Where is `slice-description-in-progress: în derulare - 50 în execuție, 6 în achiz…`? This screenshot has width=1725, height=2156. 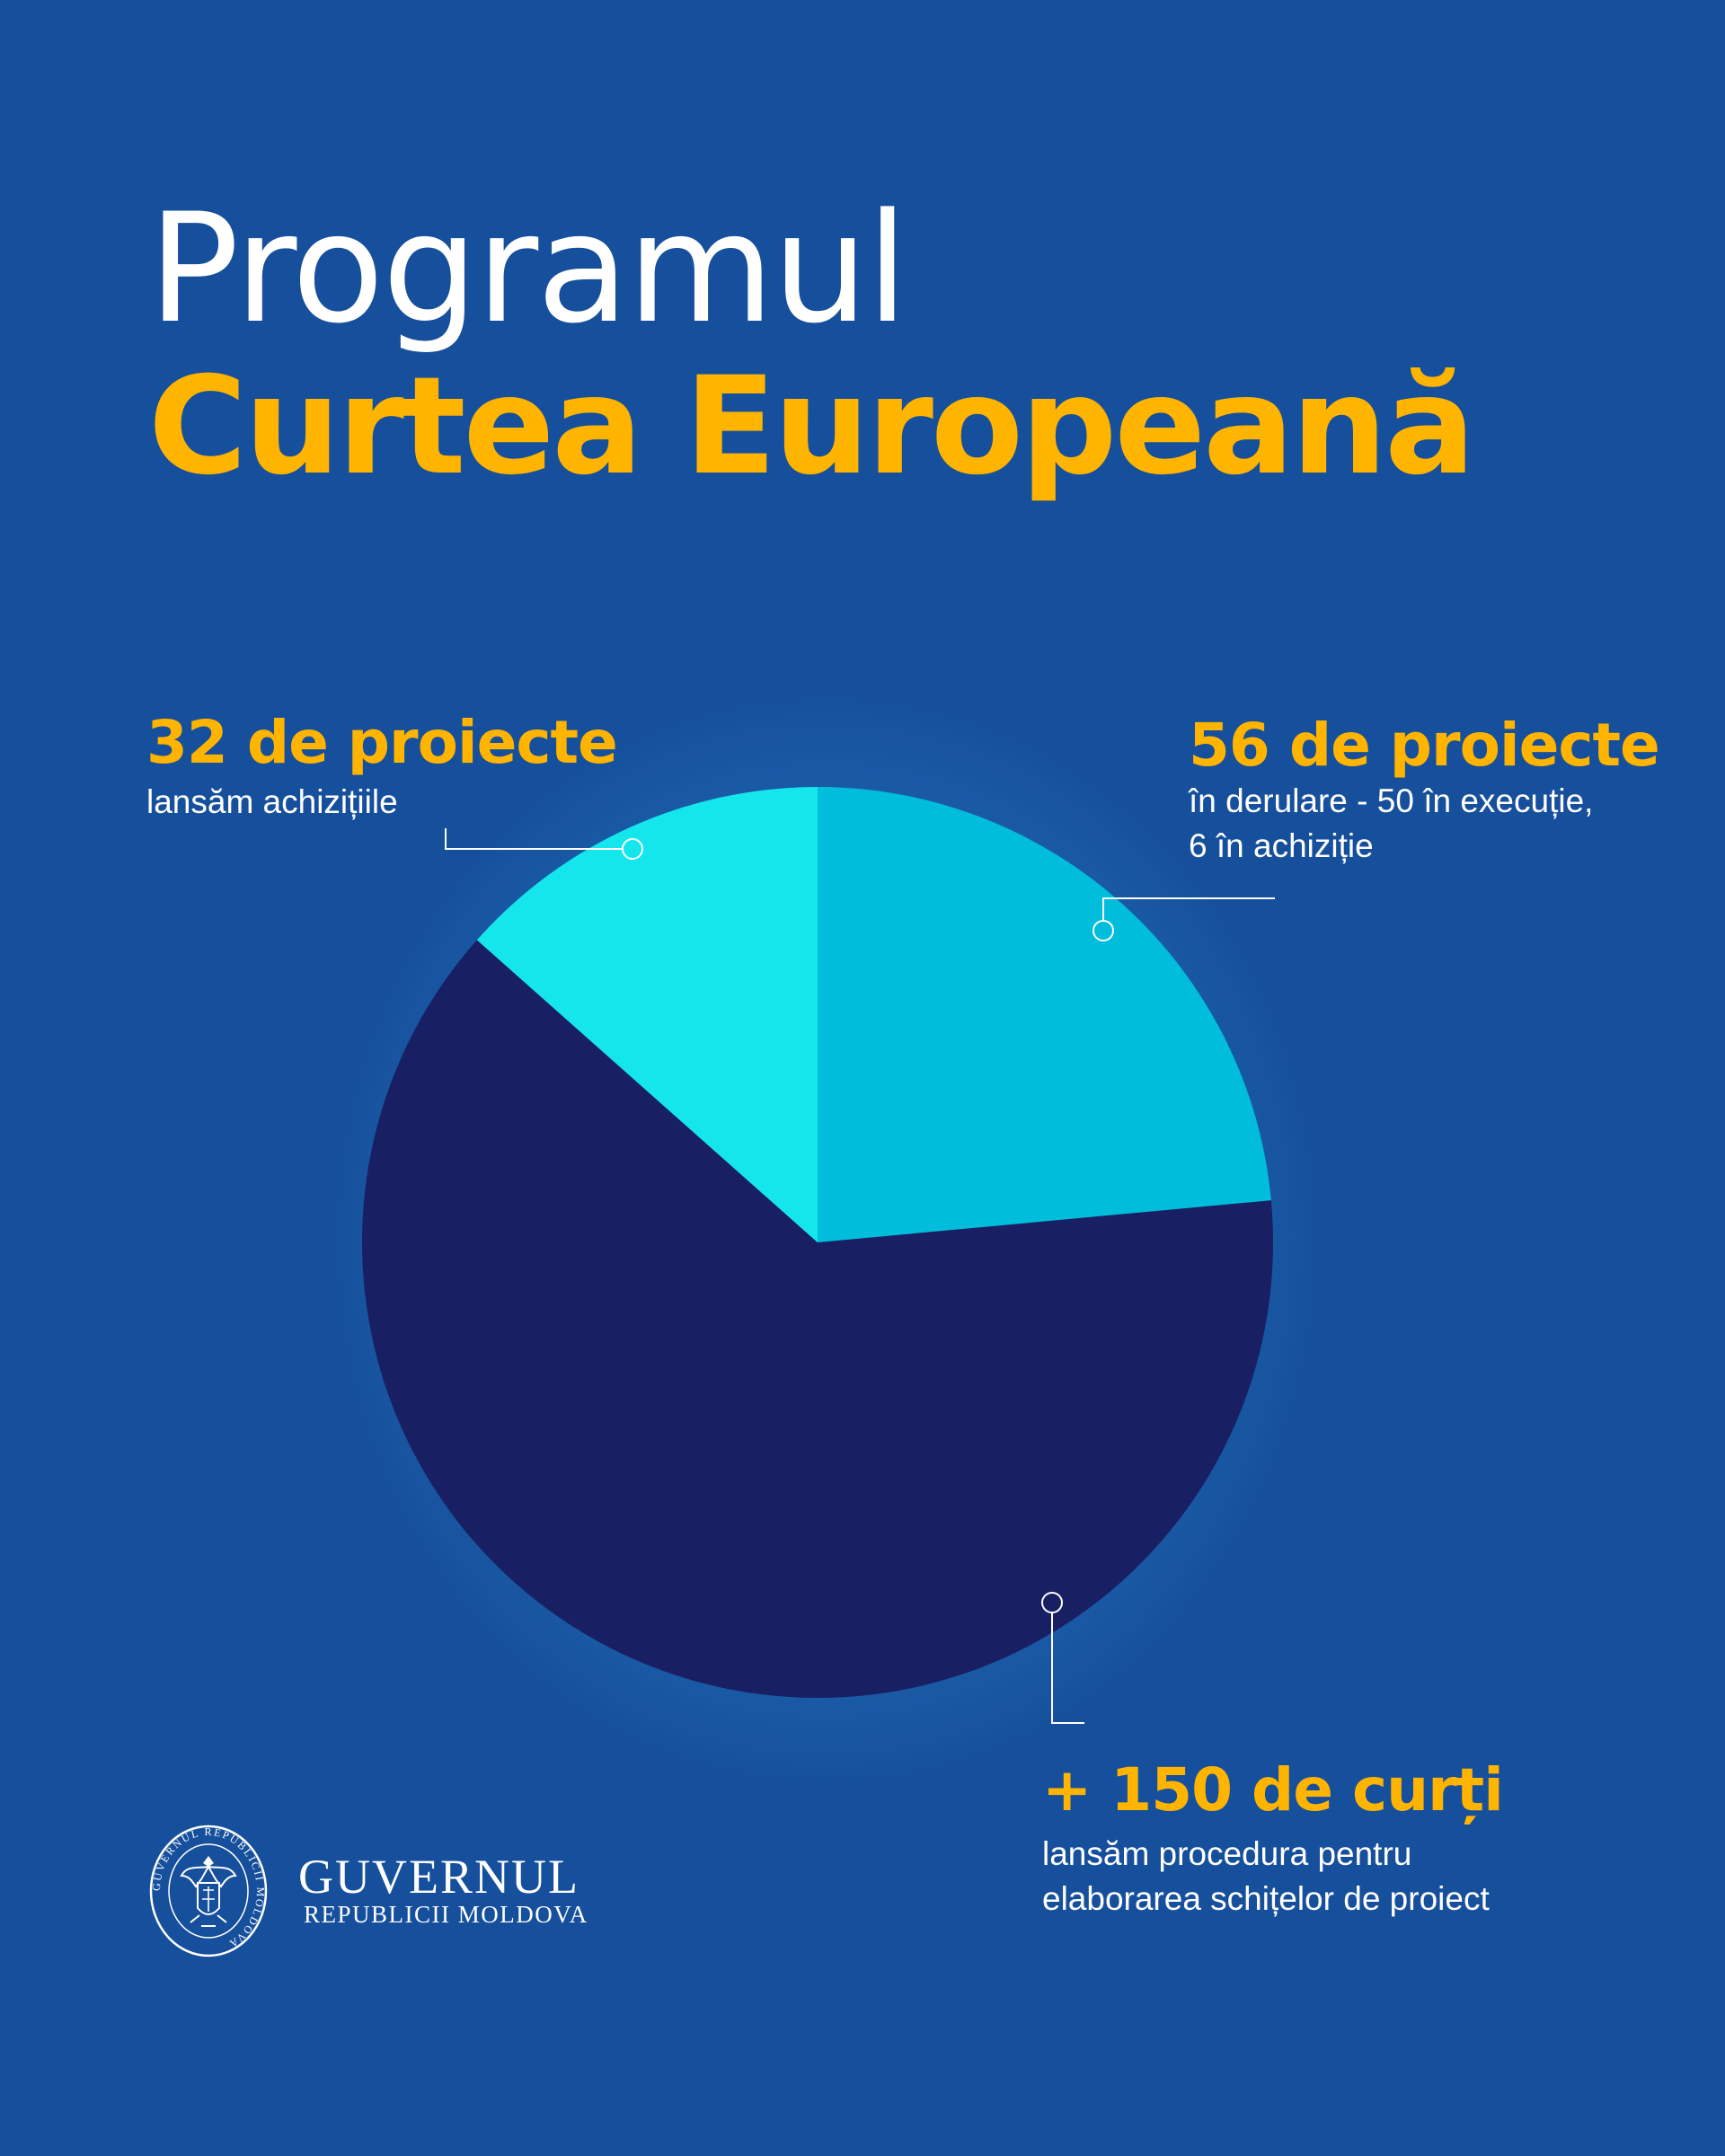 slice-description-in-progress: în derulare - 50 în execuție, 6 în achiz… is located at coordinates (1391, 823).